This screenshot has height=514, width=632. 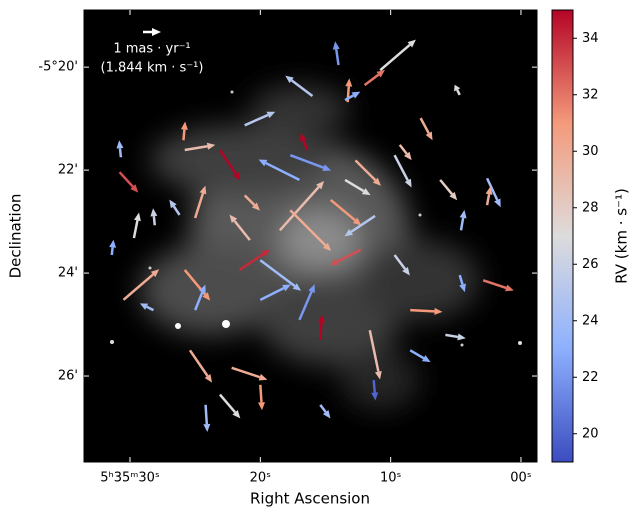 What do you see at coordinates (622, 236) in the screenshot?
I see `colorbar-label: RV (km · s⁻¹)` at bounding box center [622, 236].